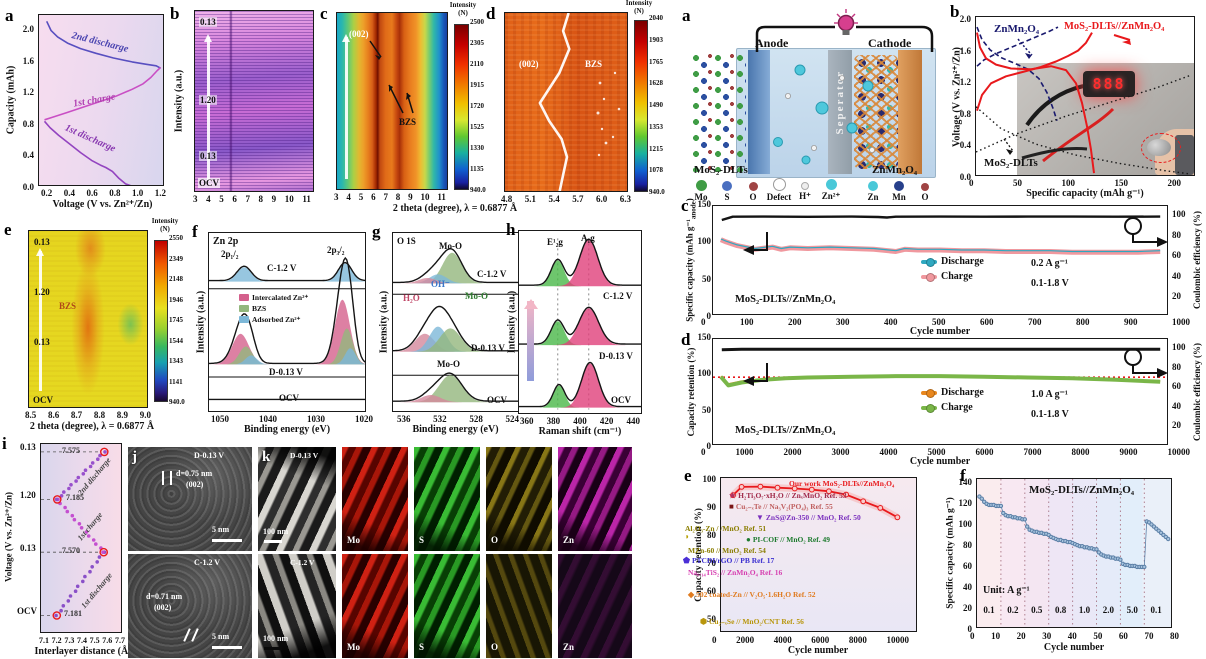  Describe the element at coordinates (691, 392) in the screenshot. I see `axis-label-retention: Capacity retention (%)` at that location.